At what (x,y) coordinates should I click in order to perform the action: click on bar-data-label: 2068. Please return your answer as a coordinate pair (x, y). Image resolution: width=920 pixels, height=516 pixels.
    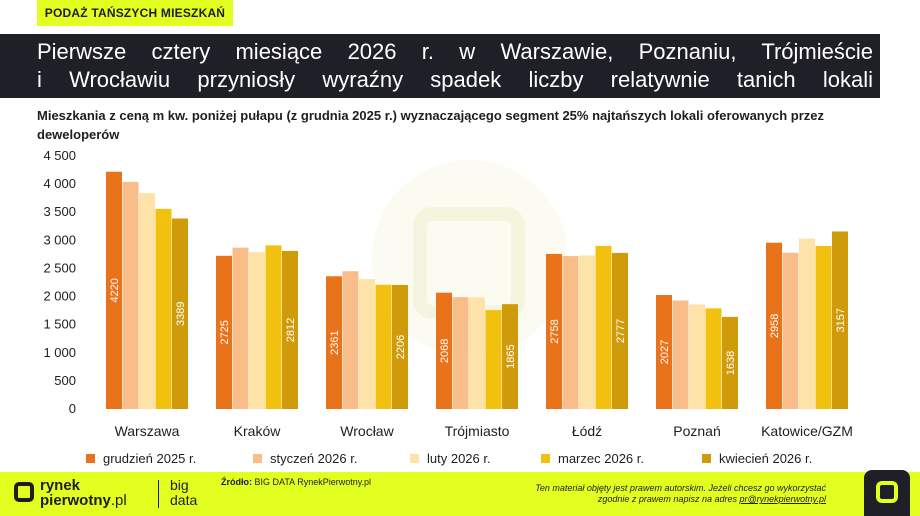
    Looking at the image, I should click on (445, 351).